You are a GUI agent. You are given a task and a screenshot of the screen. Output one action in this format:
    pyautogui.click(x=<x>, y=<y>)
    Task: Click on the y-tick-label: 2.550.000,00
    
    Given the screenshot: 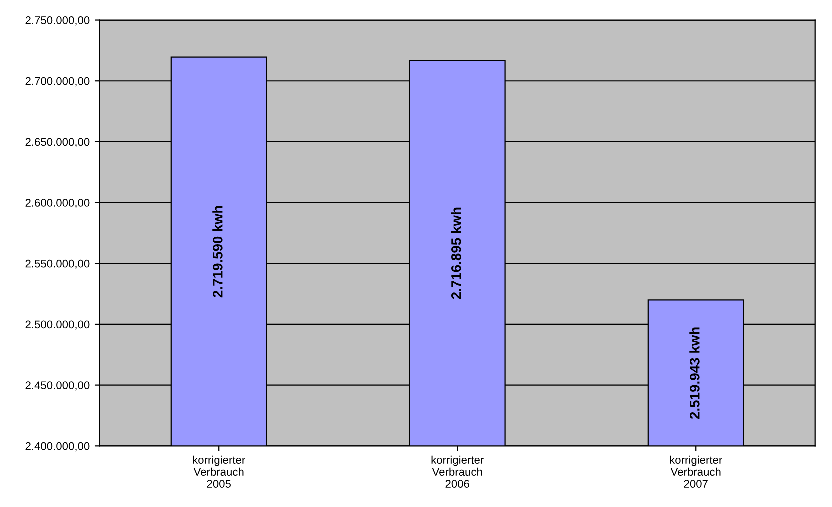 What is the action you would take?
    pyautogui.click(x=58, y=265)
    